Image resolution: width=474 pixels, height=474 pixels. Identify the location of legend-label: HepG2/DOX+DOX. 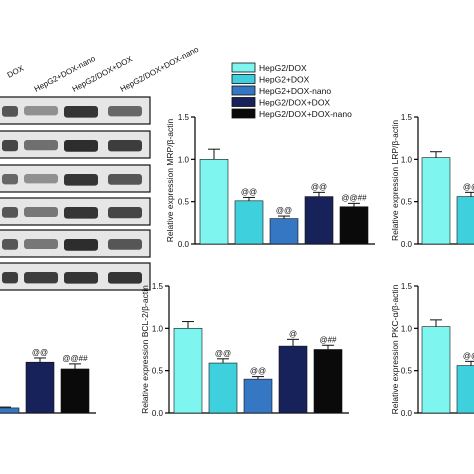
(294, 103).